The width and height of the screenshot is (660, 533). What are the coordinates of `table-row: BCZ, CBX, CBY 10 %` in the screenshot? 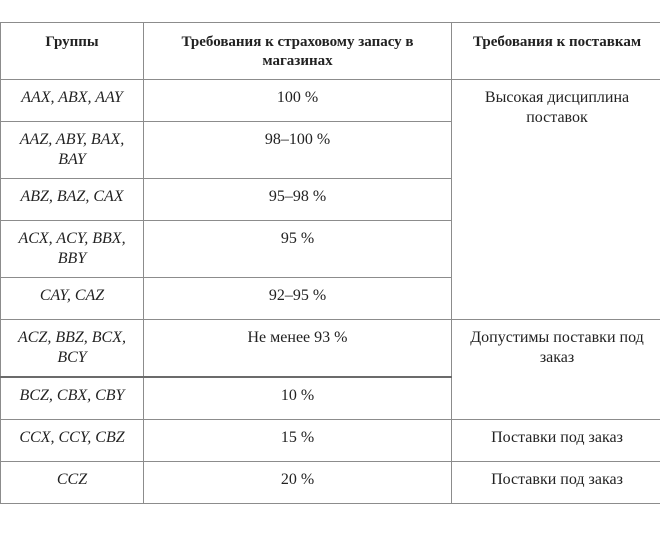 It's located at (330, 398).